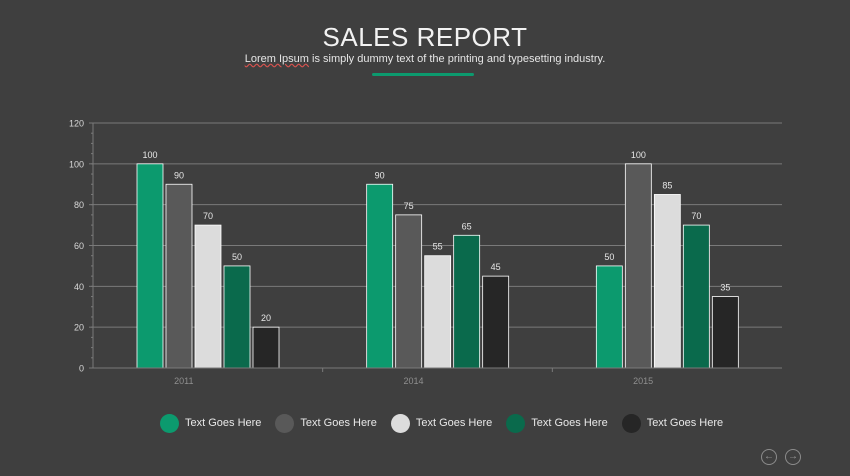 The image size is (850, 476). What do you see at coordinates (423, 74) in the screenshot?
I see `title-accent-line` at bounding box center [423, 74].